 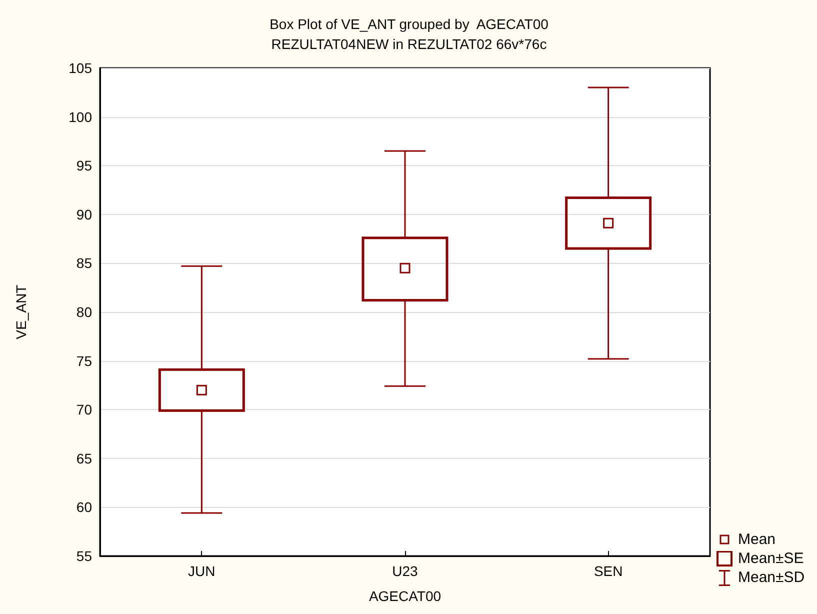 What do you see at coordinates (80, 68) in the screenshot?
I see `y-tick-label: 105` at bounding box center [80, 68].